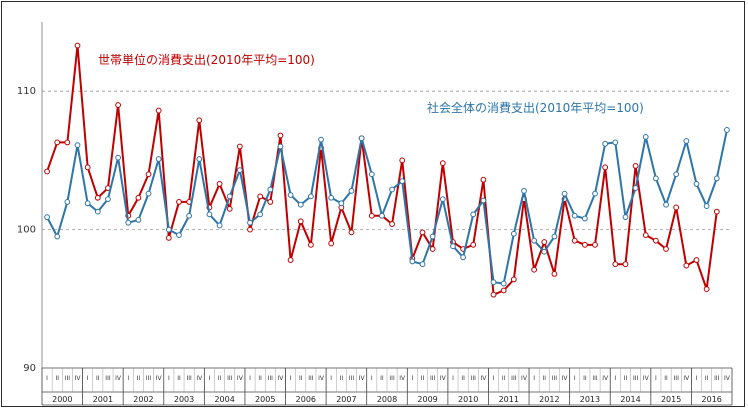 This screenshot has height=410, width=748. Describe the element at coordinates (26, 230) in the screenshot. I see `y-tick-label: 100` at that location.